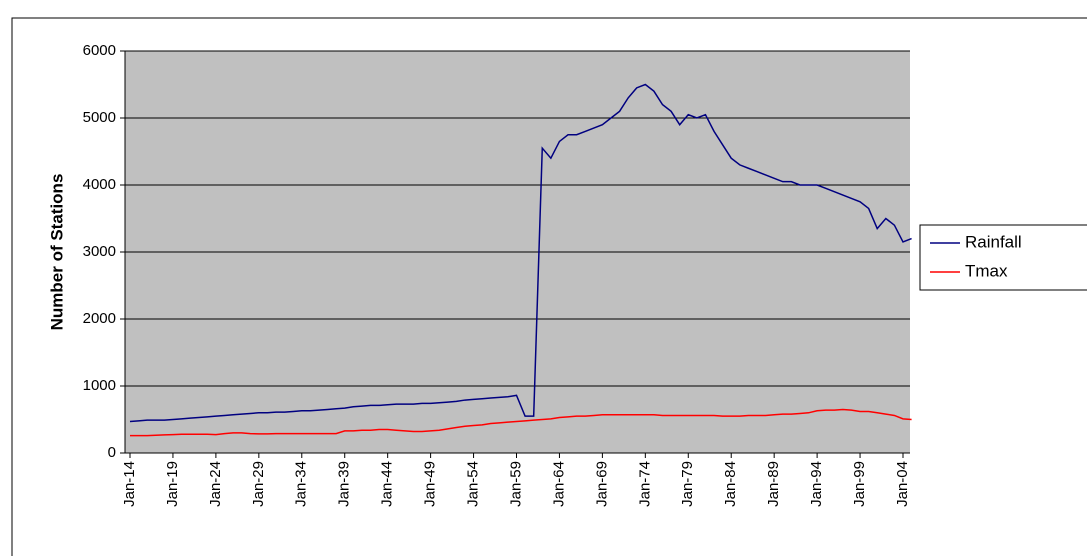 The image size is (1087, 556). I want to click on x-tick-label: Jan-04, so click(902, 484).